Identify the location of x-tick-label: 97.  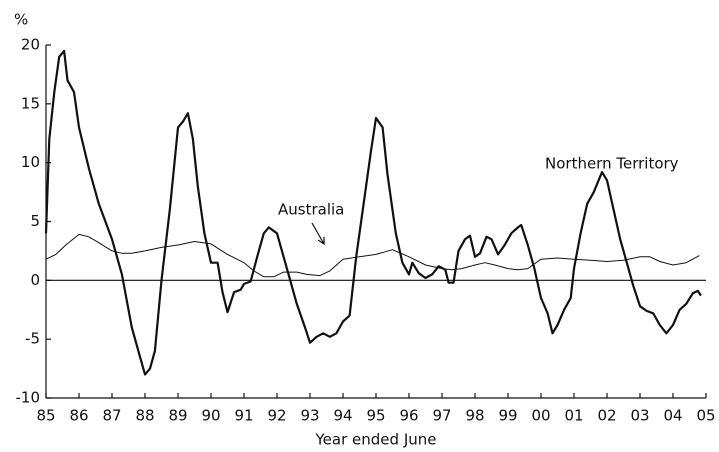
(441, 416).